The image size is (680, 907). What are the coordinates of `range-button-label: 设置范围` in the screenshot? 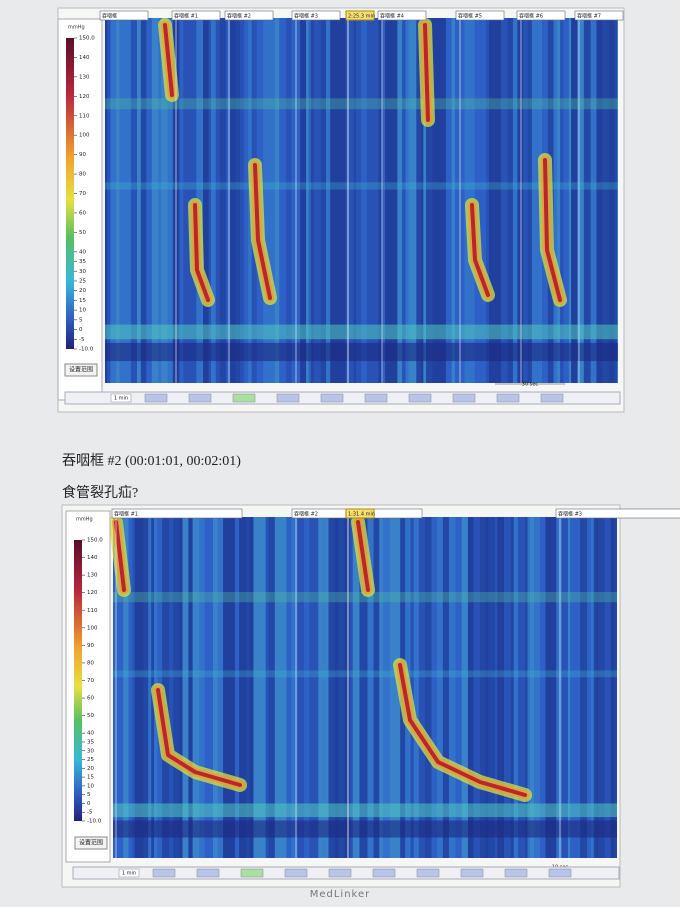 It's located at (91, 843).